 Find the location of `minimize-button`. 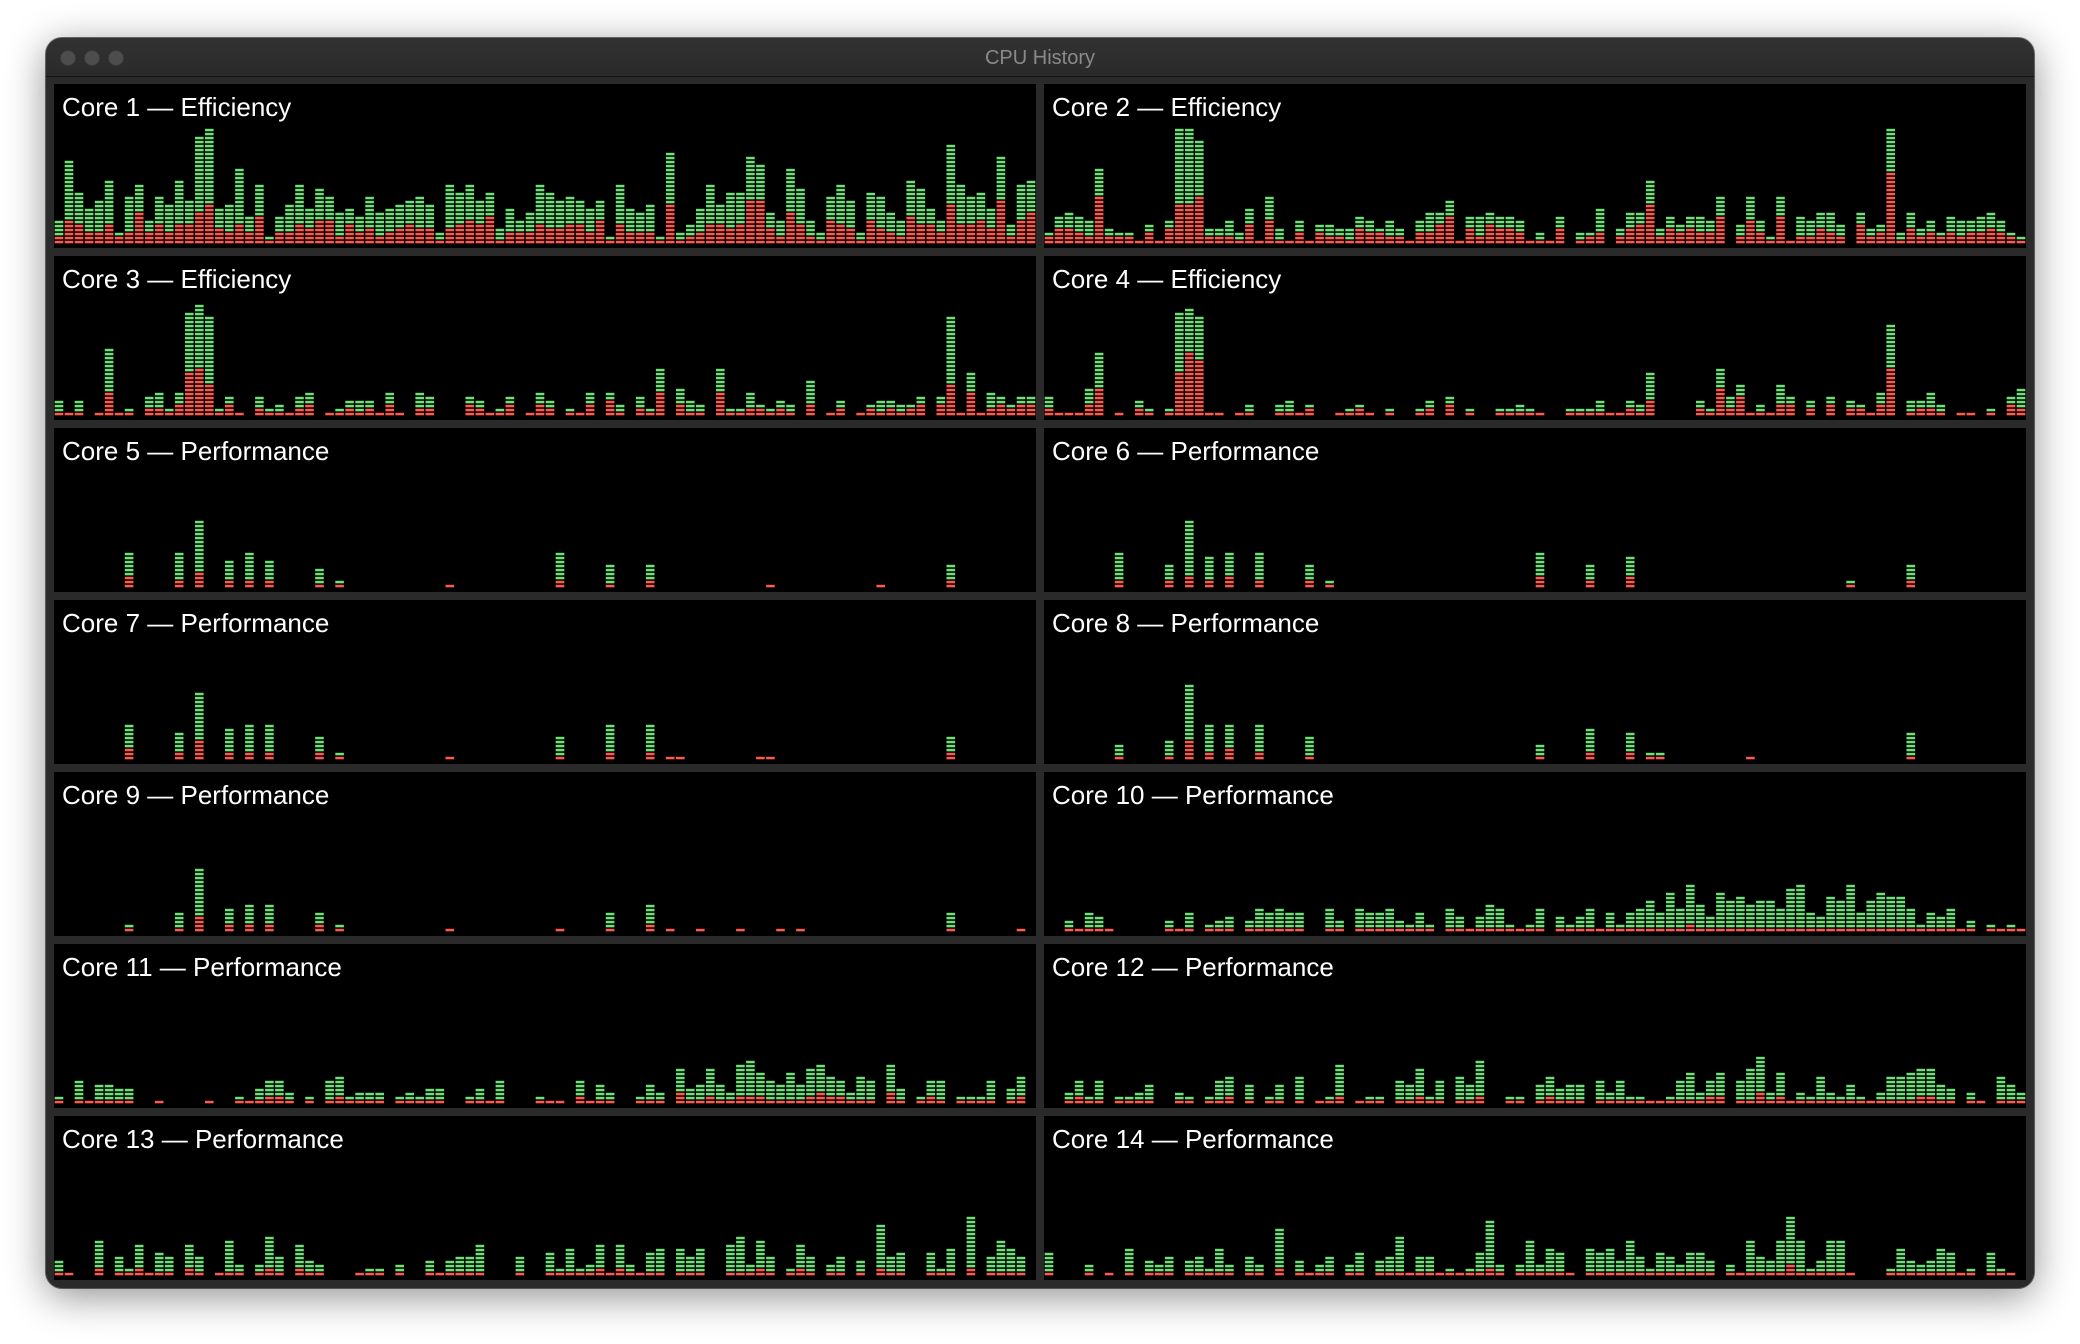

minimize-button is located at coordinates (92, 58).